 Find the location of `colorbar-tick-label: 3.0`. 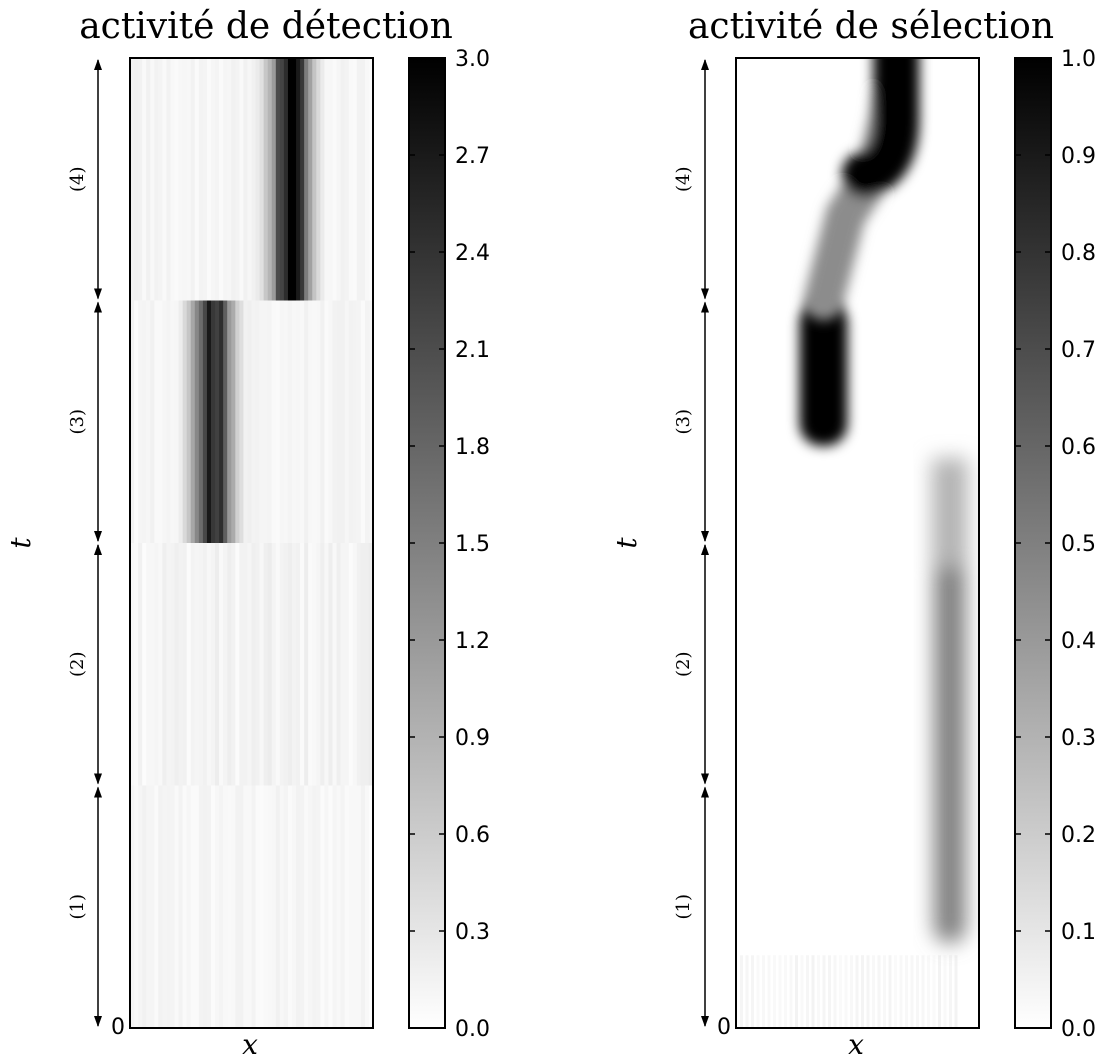

colorbar-tick-label: 3.0 is located at coordinates (472, 59).